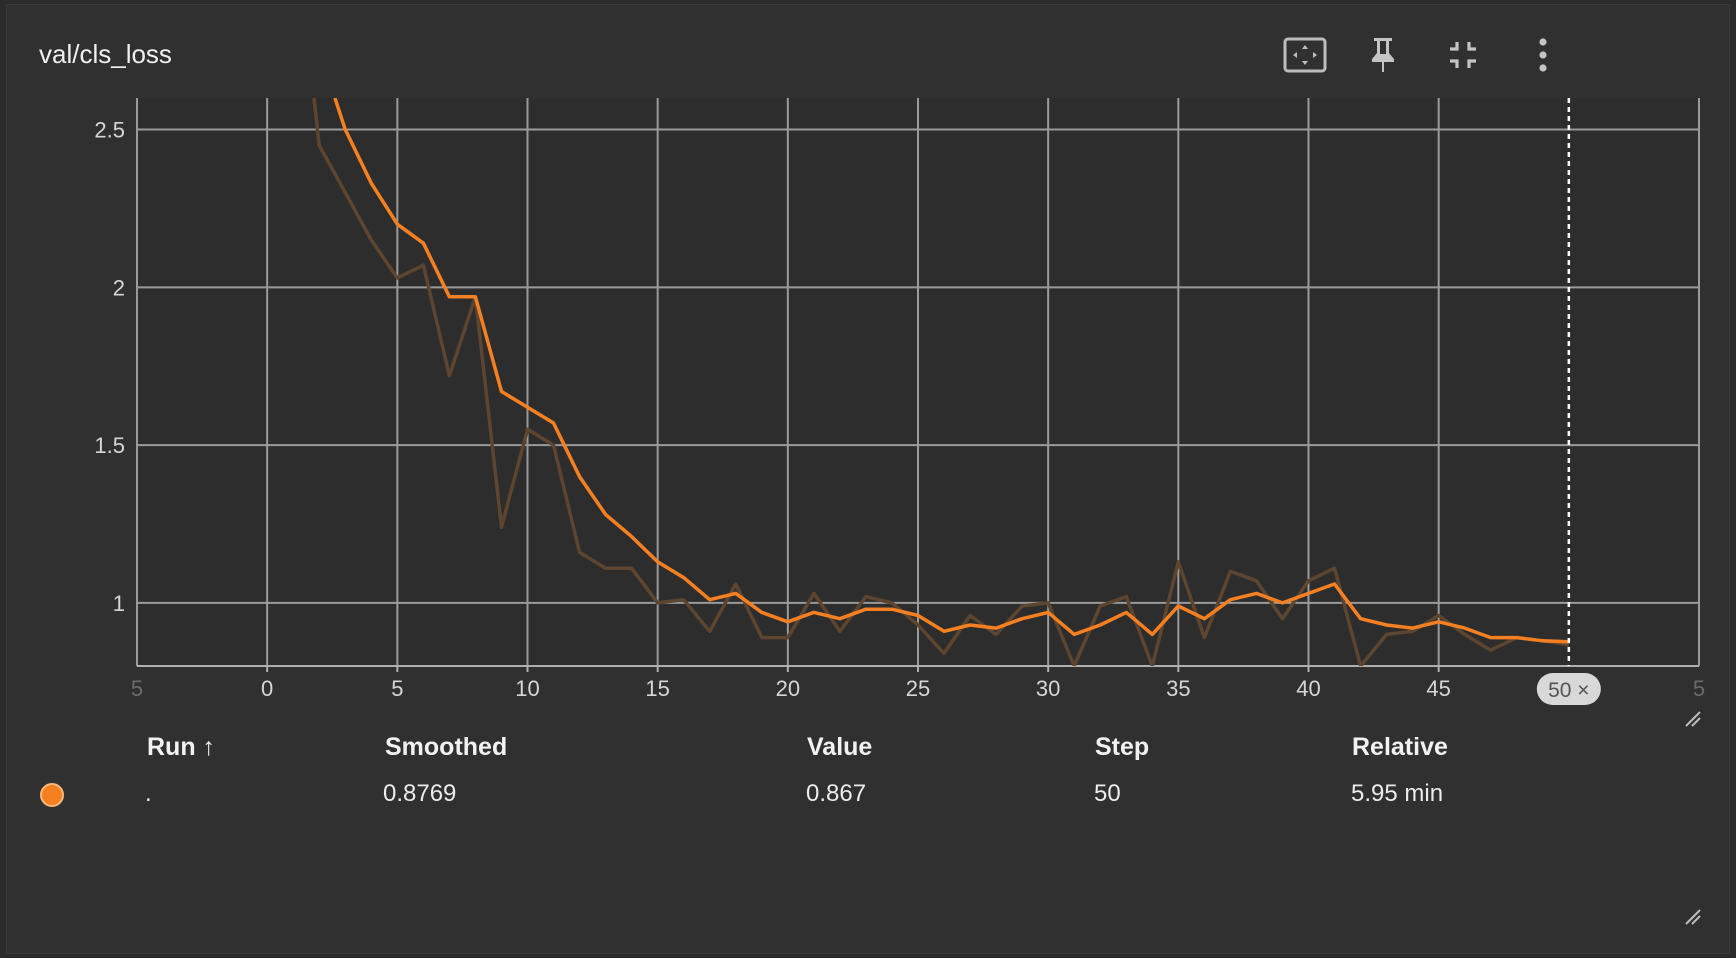  I want to click on x-tick-label: 20, so click(788, 688).